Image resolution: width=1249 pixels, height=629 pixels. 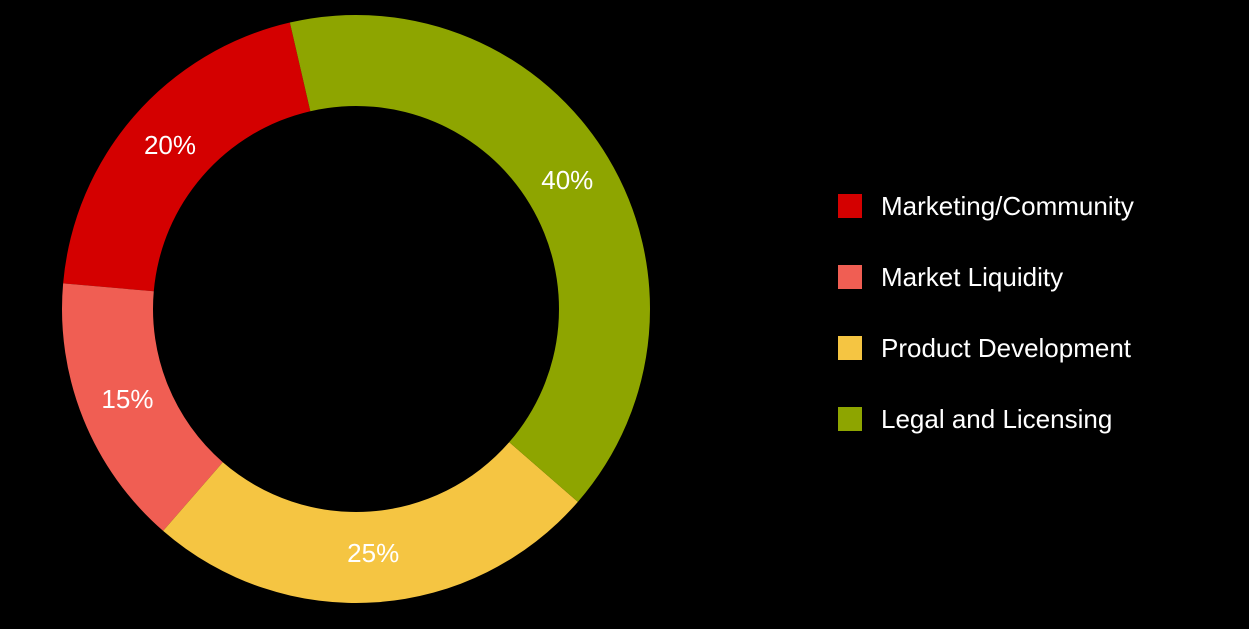 I want to click on legend-label: Marketing/Community, so click(x=1007, y=205).